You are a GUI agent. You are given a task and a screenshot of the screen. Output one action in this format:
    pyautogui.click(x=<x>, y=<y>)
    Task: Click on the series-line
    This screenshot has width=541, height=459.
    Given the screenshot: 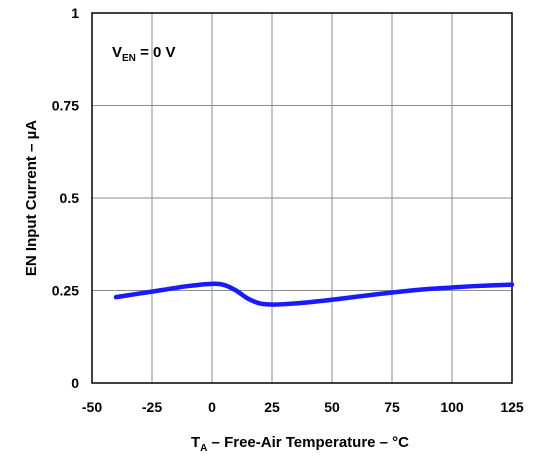 What is the action you would take?
    pyautogui.click(x=314, y=294)
    